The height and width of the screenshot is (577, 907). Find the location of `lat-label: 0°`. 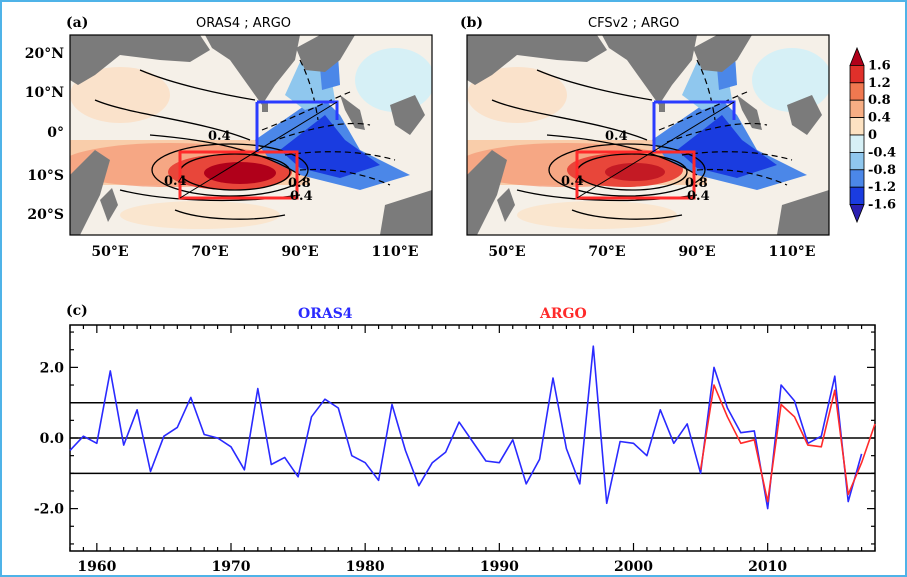

lat-label: 0° is located at coordinates (55, 133).